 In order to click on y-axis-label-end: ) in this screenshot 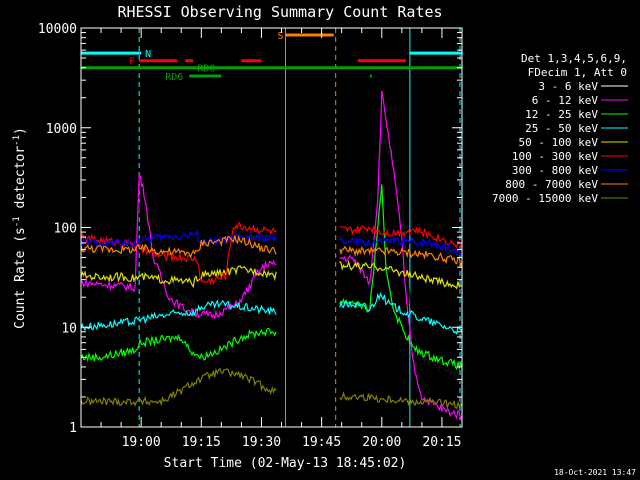, I will do `click(20, 131)`.